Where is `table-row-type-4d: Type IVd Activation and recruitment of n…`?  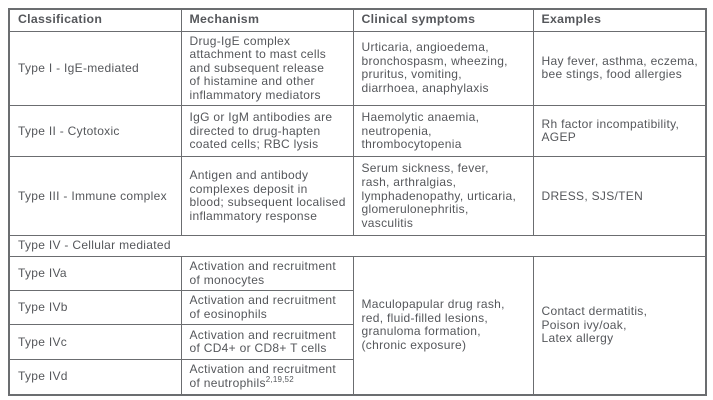 table-row-type-4d: Type IVd Activation and recruitment of n… is located at coordinates (357, 377).